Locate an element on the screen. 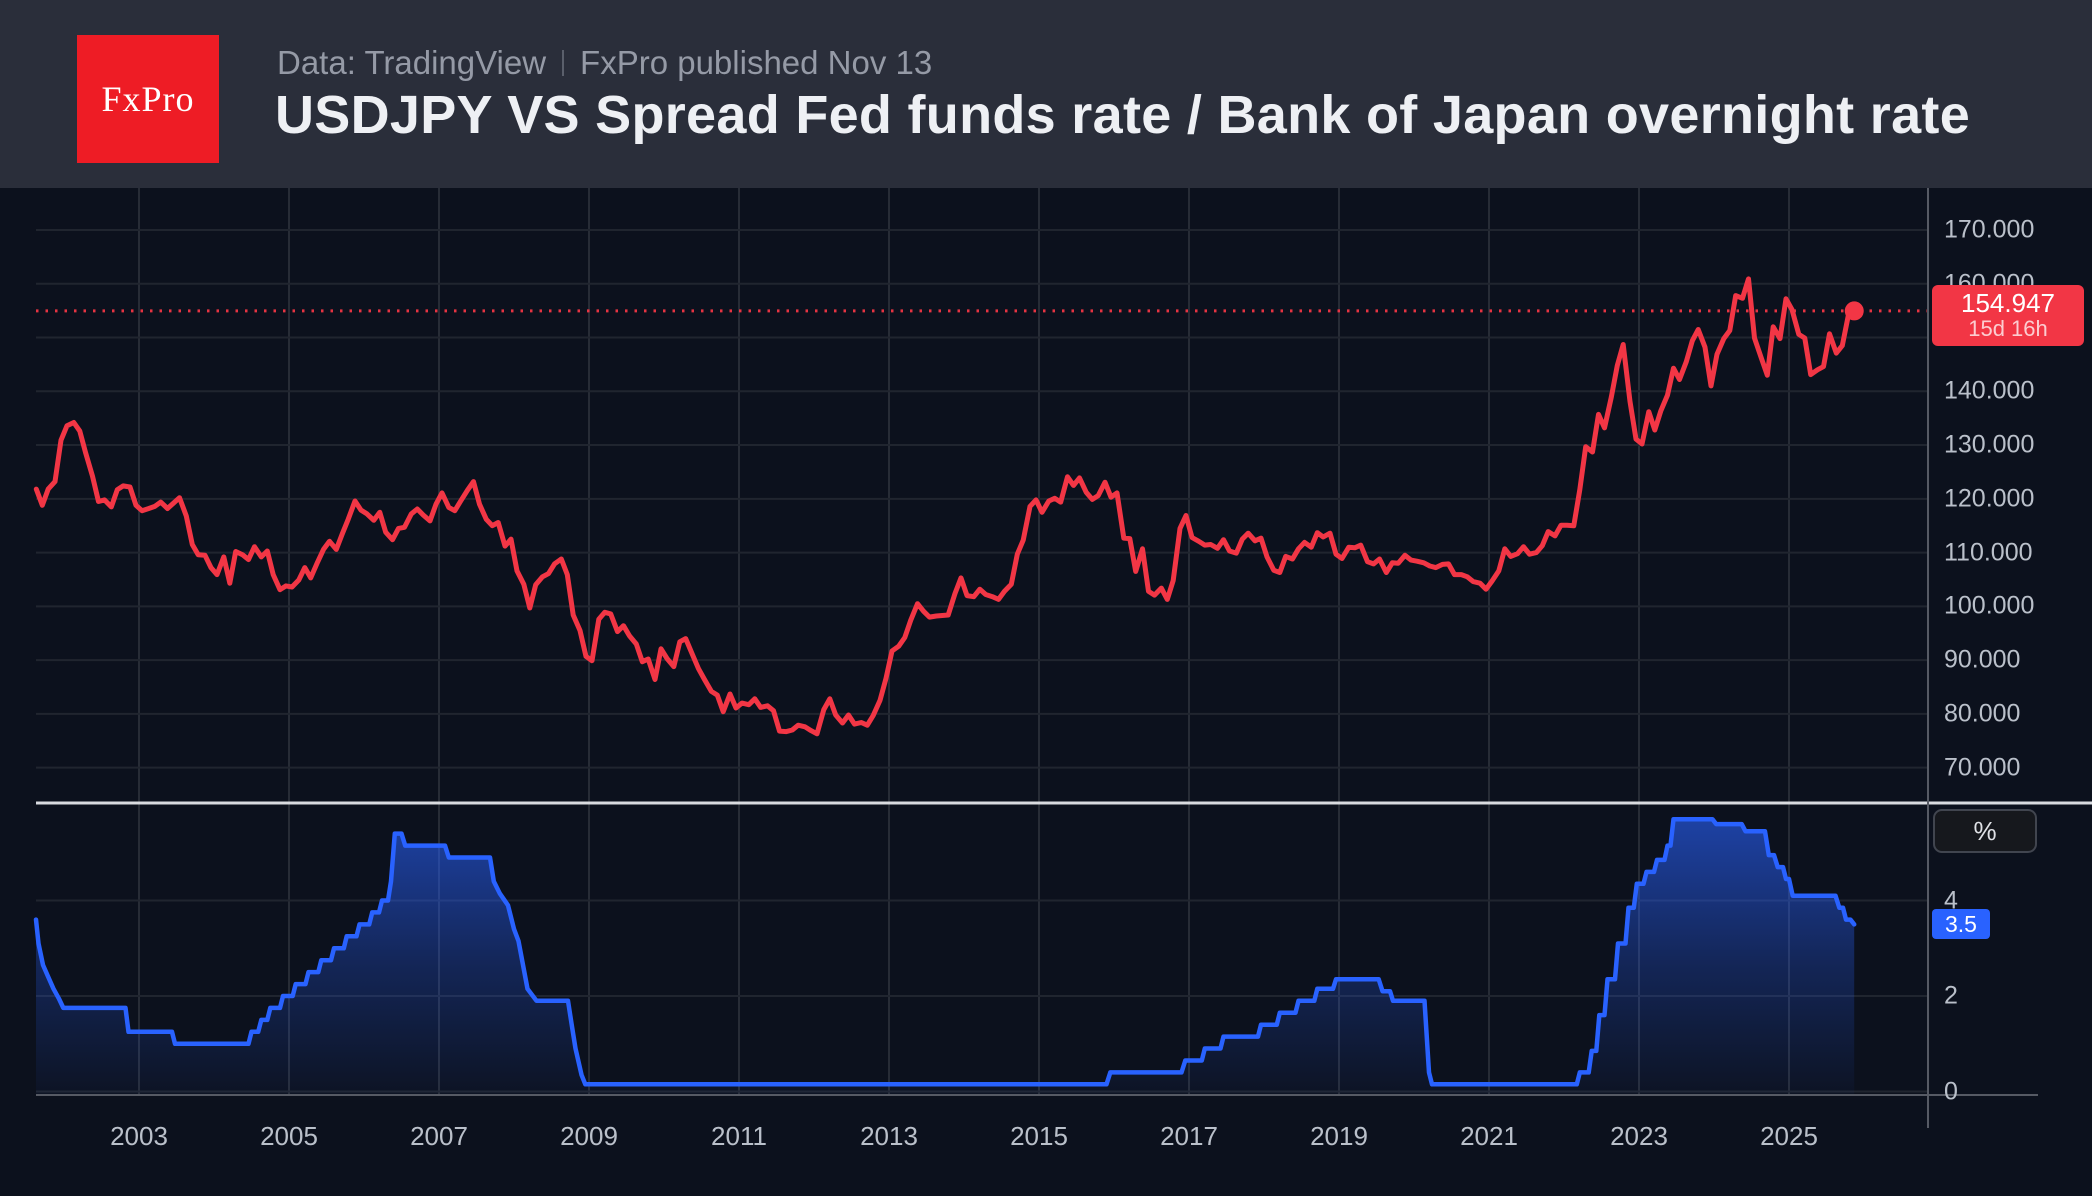 The height and width of the screenshot is (1196, 2092). last-price-badge: 154.947 15d 16h is located at coordinates (2008, 315).